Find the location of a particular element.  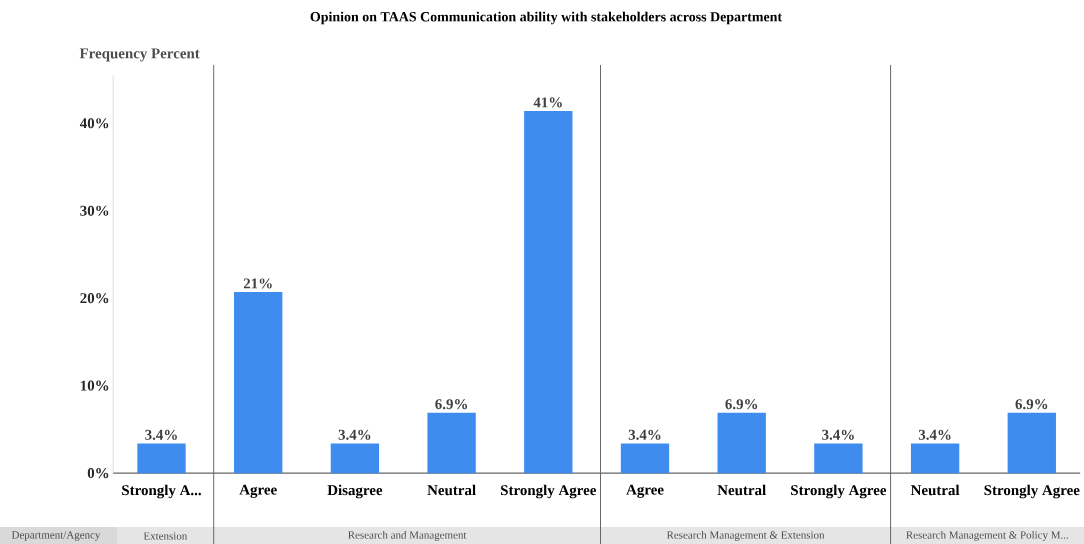

y-axis-title: Frequency Percent is located at coordinates (139, 55).